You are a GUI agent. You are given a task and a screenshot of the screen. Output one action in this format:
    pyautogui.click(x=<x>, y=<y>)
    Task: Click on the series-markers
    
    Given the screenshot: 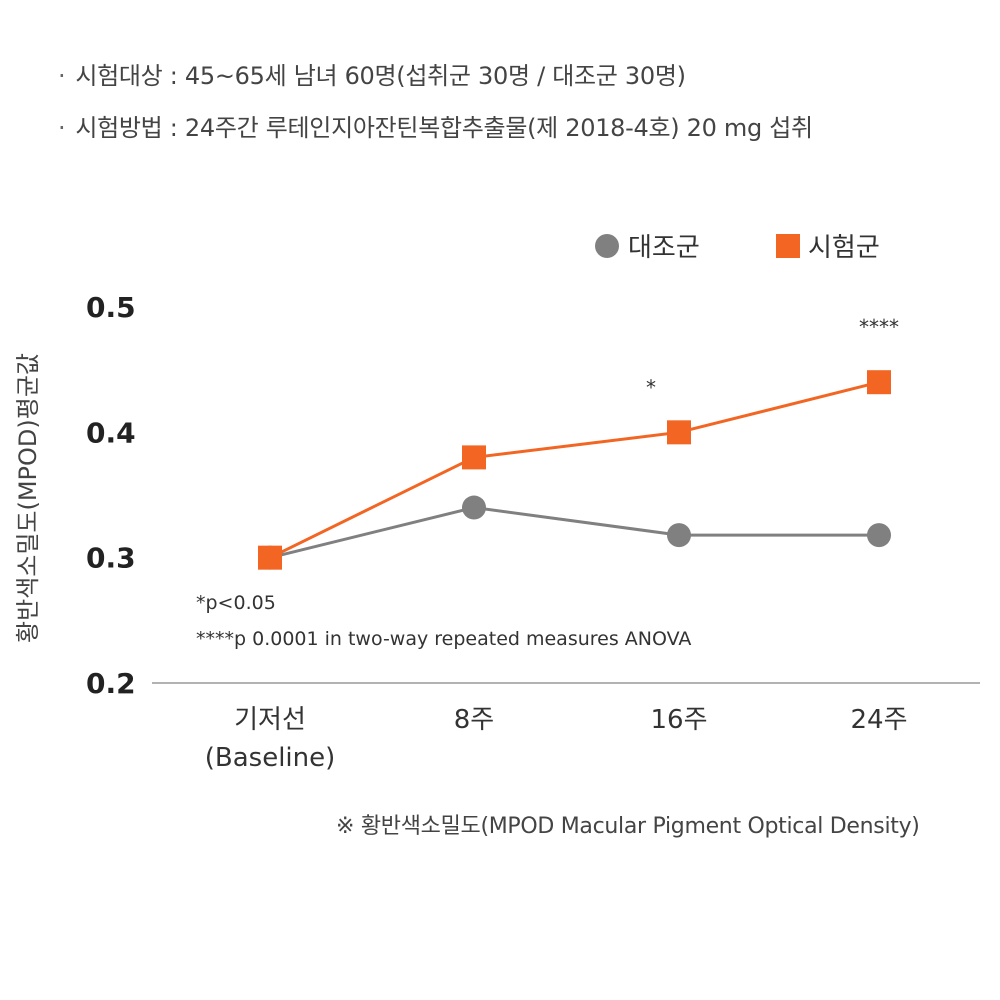 What is the action you would take?
    pyautogui.click(x=574, y=470)
    